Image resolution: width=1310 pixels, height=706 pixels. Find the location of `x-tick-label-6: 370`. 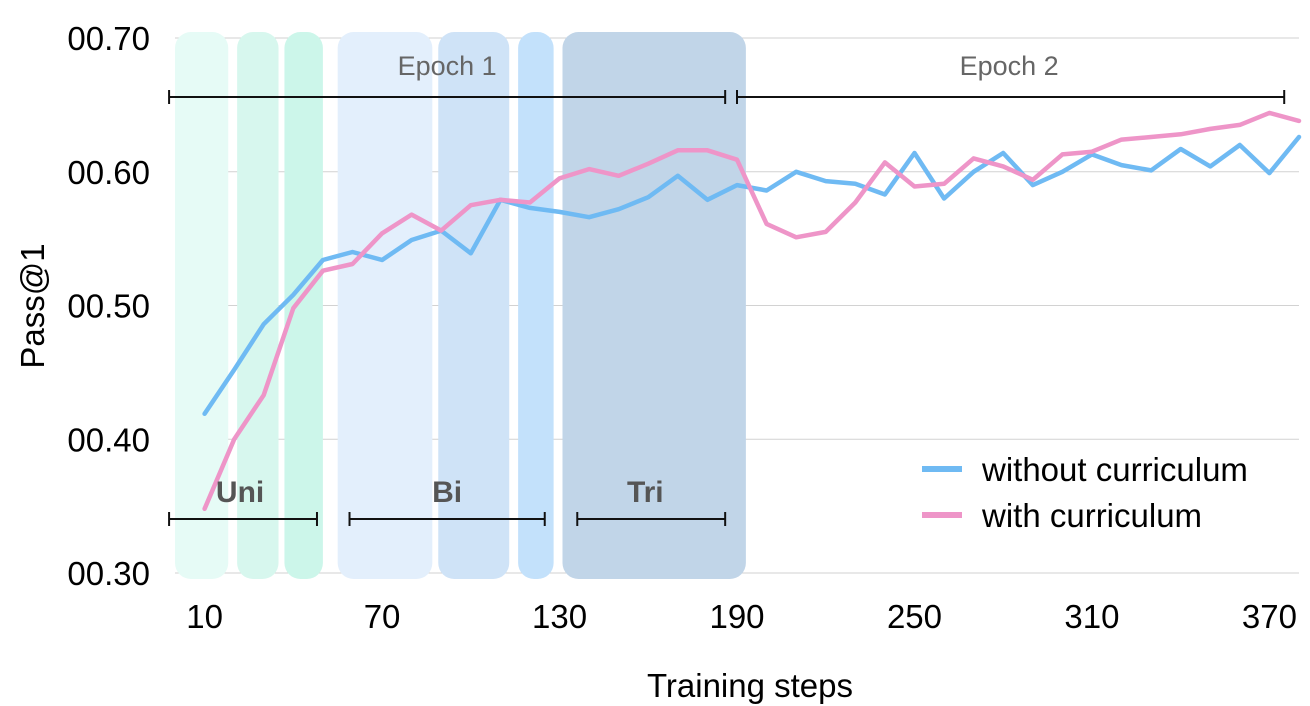

x-tick-label-6: 370 is located at coordinates (1269, 616).